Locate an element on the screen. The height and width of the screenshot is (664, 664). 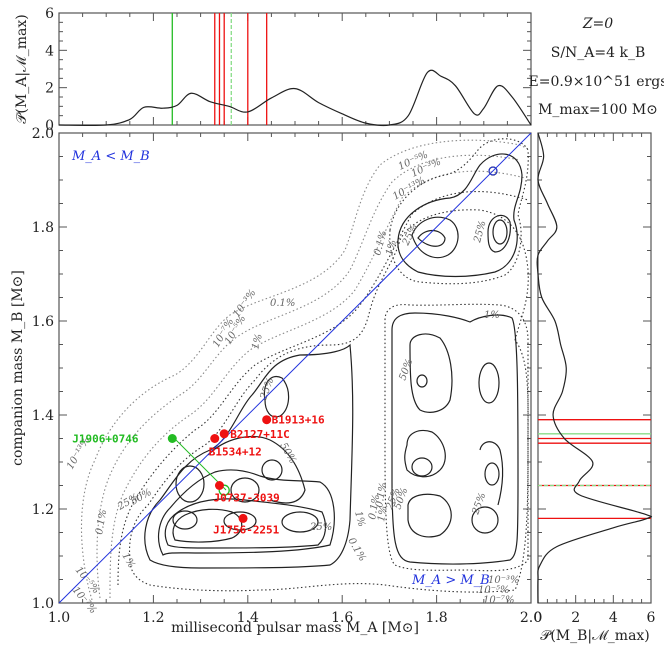
point-label: B1534+12 is located at coordinates (235, 452).